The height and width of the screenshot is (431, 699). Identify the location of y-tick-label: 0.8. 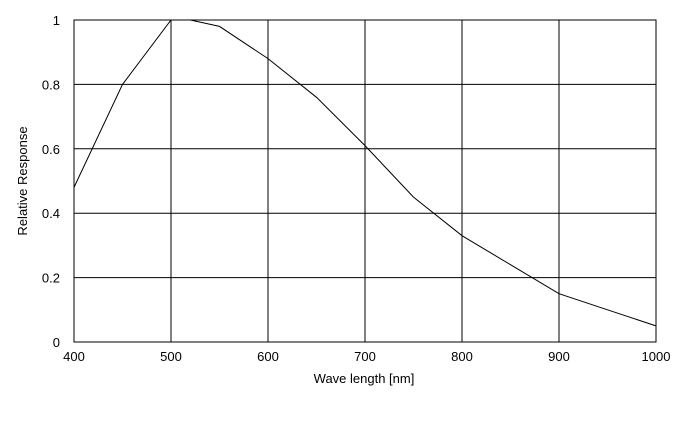
(51, 84).